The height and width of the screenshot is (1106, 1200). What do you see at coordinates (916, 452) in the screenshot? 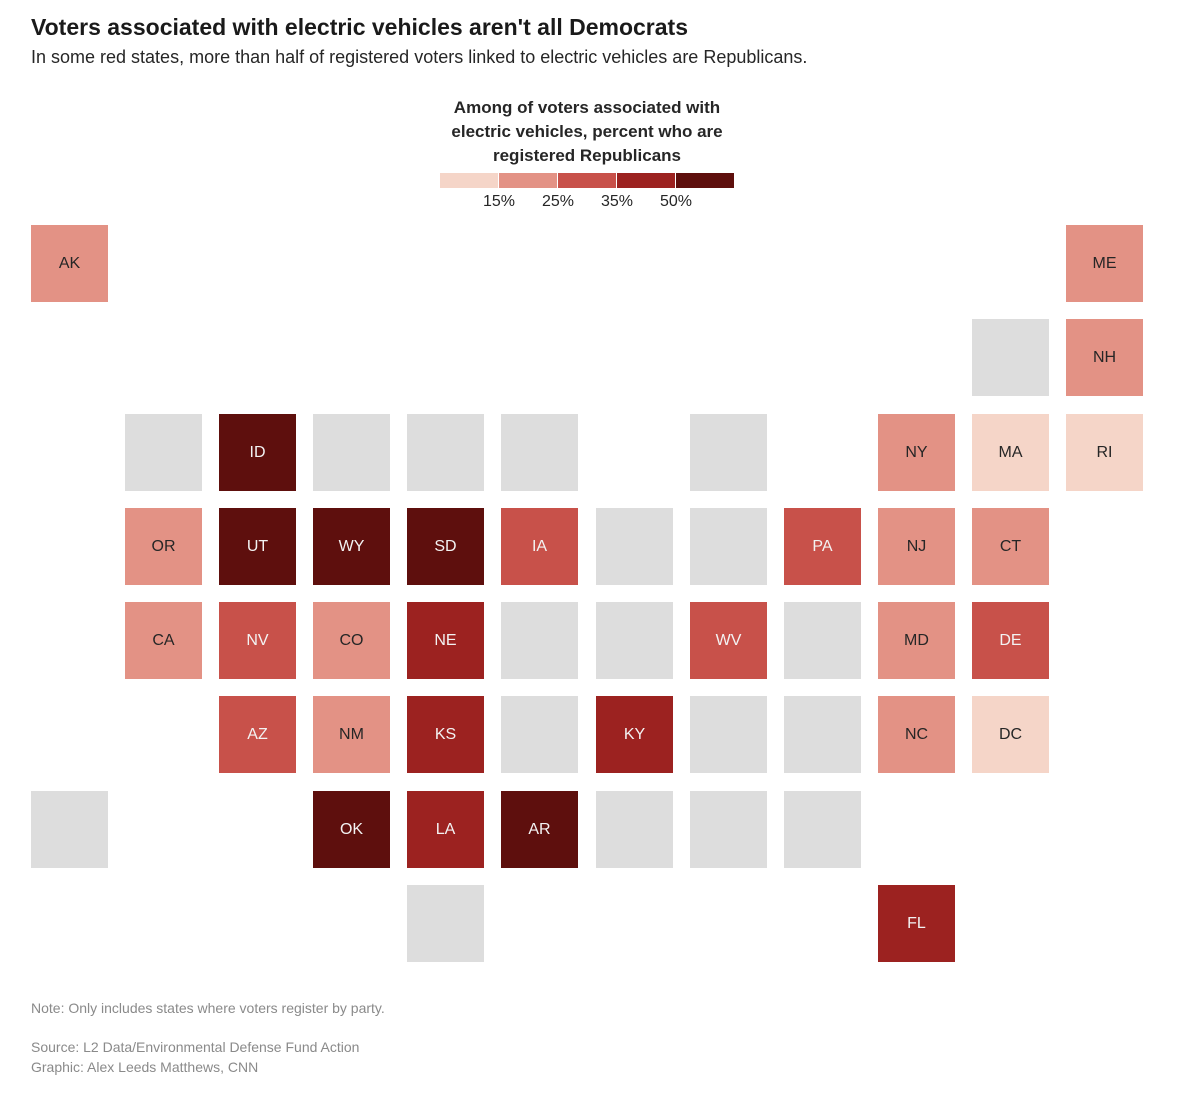
I see `state-tile: NY` at bounding box center [916, 452].